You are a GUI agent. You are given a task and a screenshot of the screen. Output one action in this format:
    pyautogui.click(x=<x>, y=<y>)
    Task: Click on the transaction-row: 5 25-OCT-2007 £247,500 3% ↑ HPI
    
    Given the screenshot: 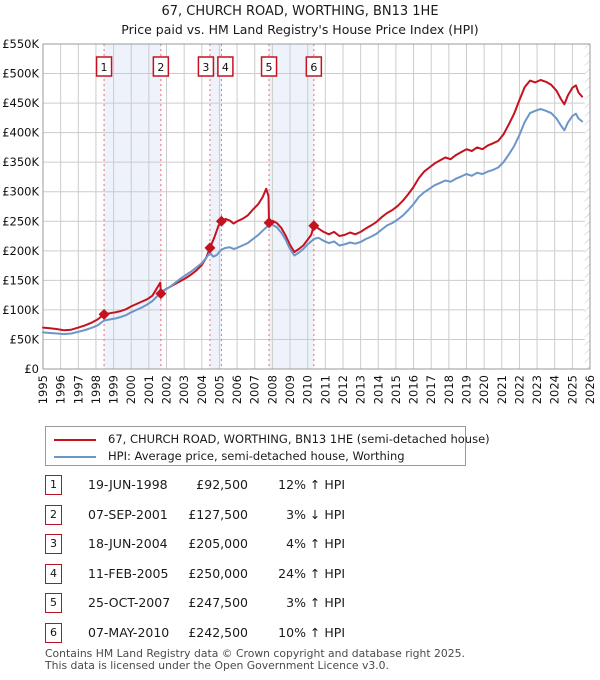 What is the action you would take?
    pyautogui.click(x=300, y=604)
    